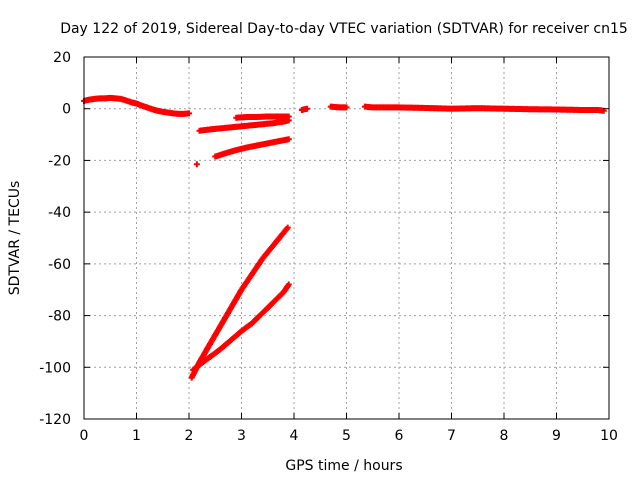 The width and height of the screenshot is (640, 480). What do you see at coordinates (556, 436) in the screenshot?
I see `x-tick-label: 9` at bounding box center [556, 436].